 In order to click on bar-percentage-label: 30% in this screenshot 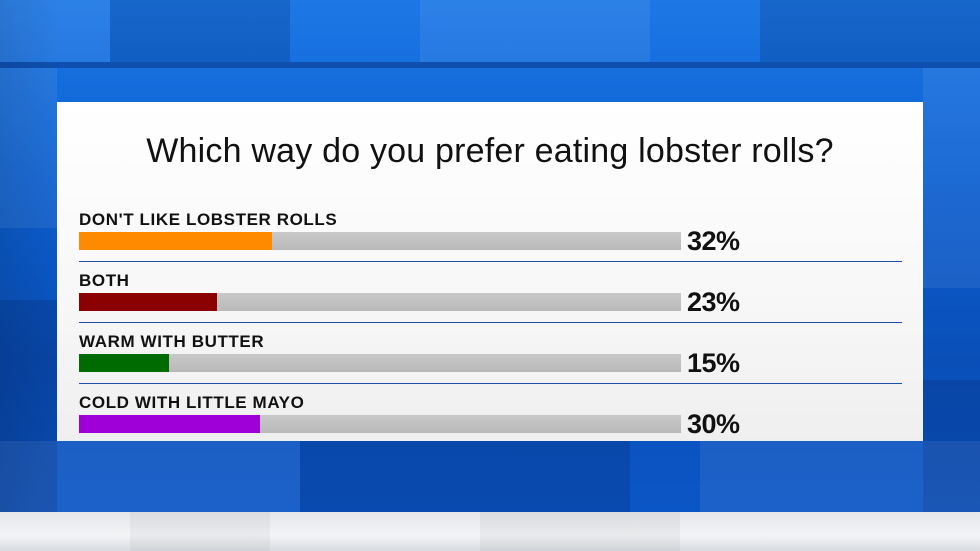, I will do `click(713, 424)`.